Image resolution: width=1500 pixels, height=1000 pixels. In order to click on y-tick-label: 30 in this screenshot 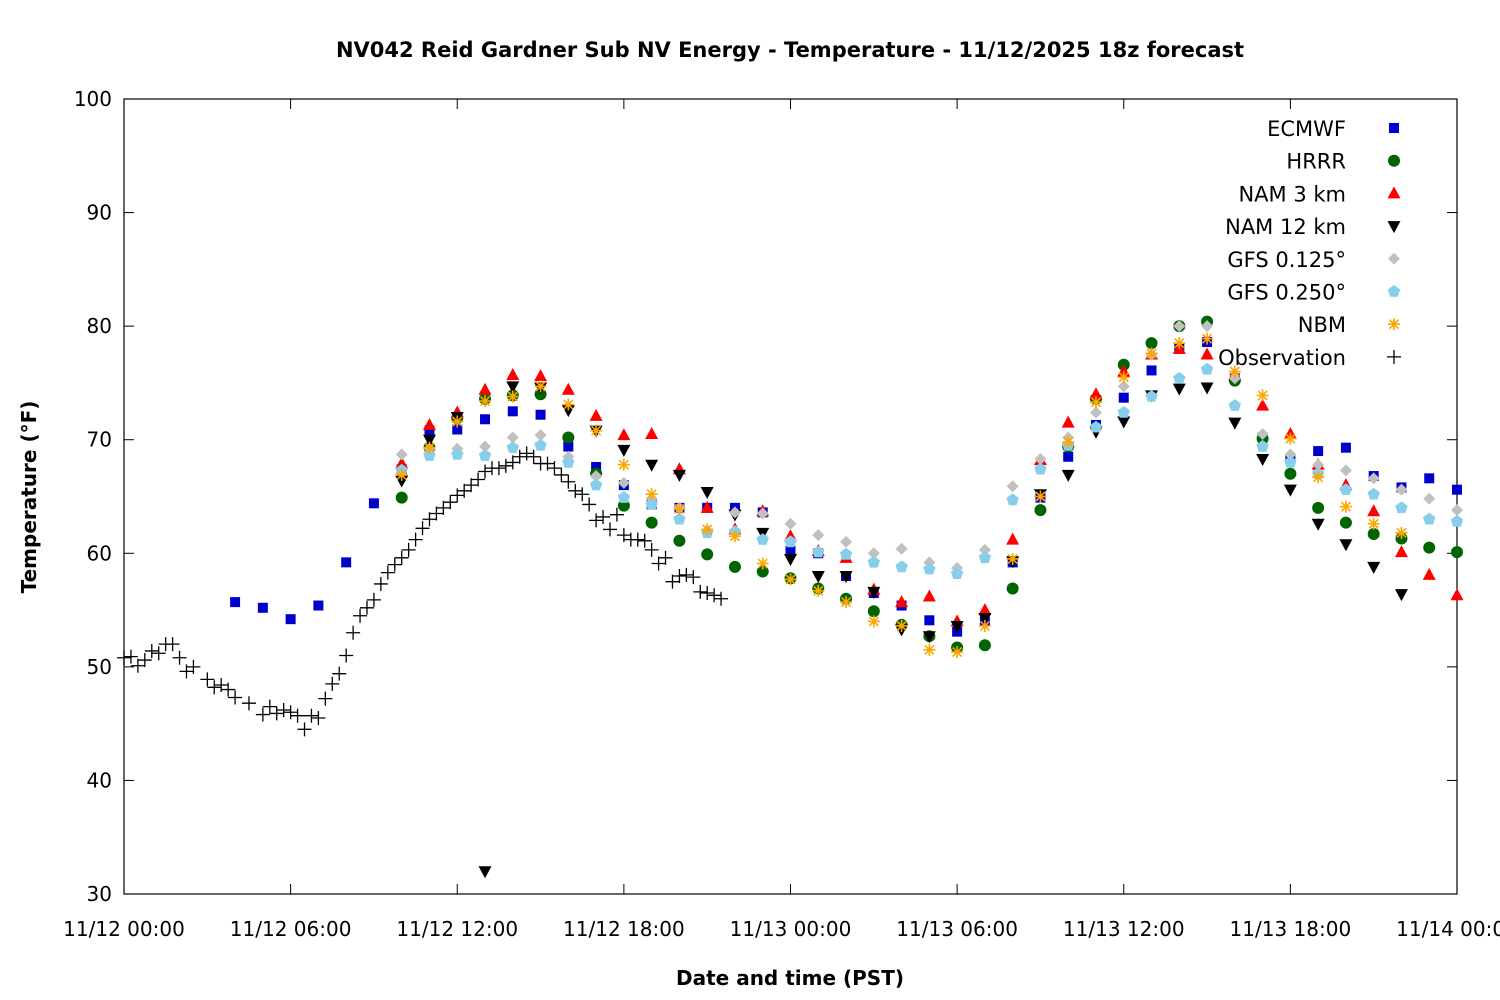, I will do `click(99, 894)`.